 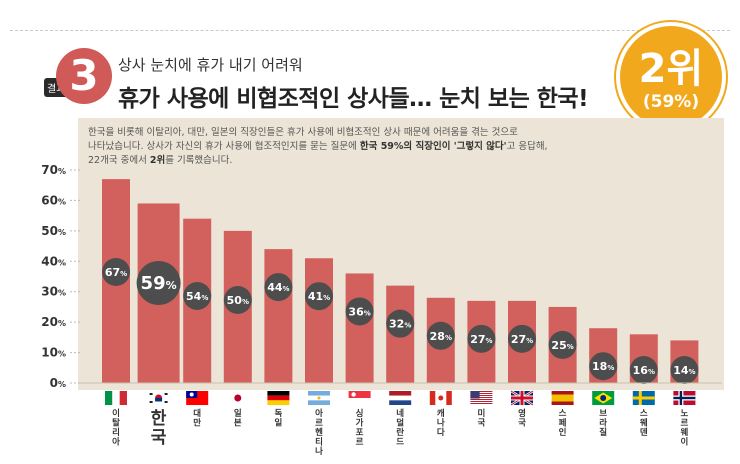 I want to click on value-label: 18%, so click(x=603, y=366).